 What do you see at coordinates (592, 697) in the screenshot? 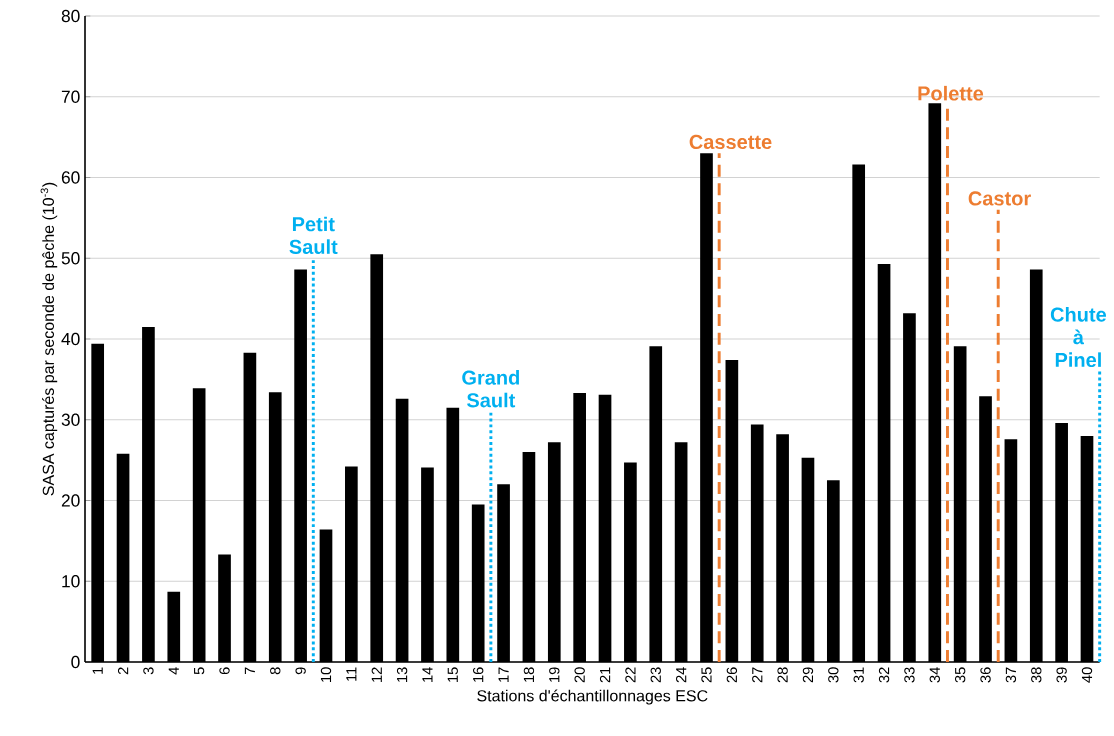
I see `x-axis-title: Stations d'échantillonnages ESC` at bounding box center [592, 697].